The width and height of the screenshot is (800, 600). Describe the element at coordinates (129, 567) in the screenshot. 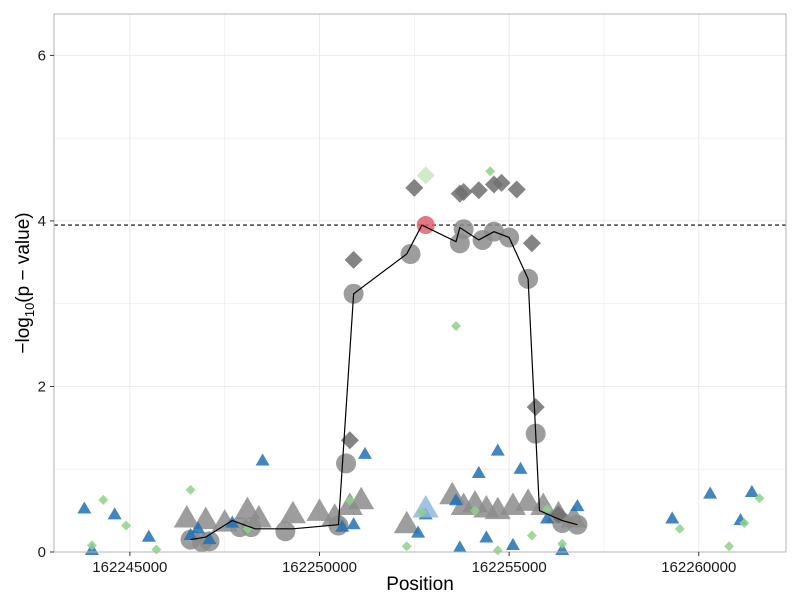

I see `x-tick-label: 162245000` at that location.